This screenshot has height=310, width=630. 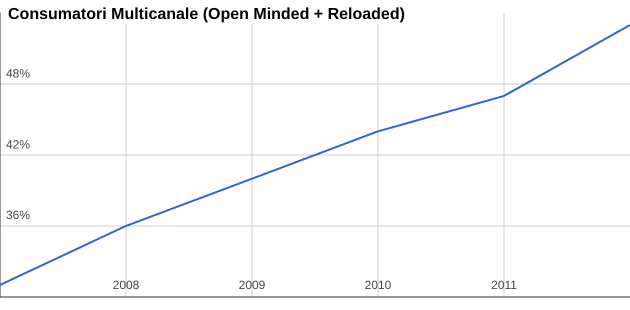 What do you see at coordinates (18, 73) in the screenshot?
I see `y-tick-label: 48%` at bounding box center [18, 73].